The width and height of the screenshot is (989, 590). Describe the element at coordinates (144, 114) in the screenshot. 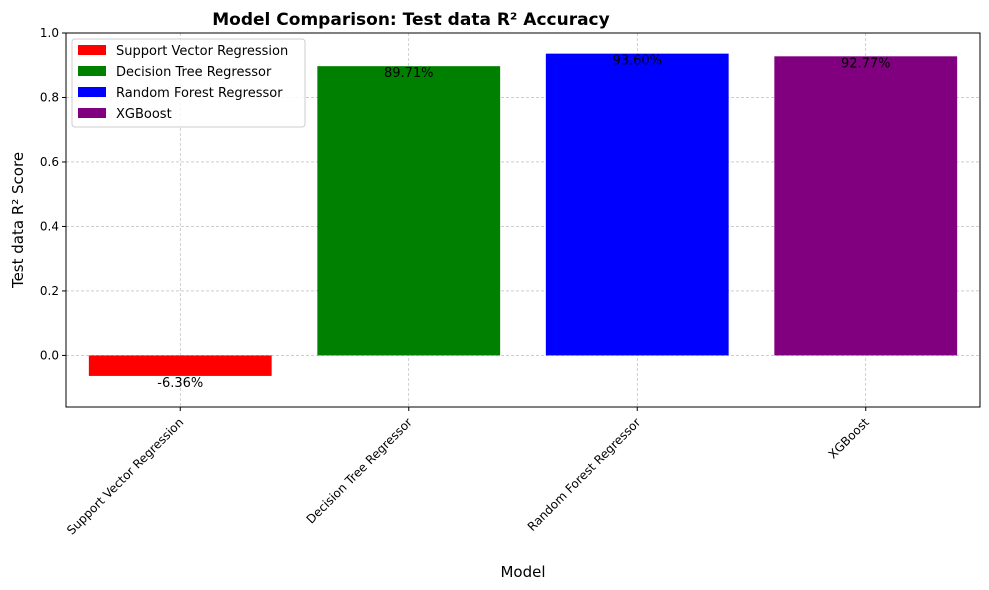

I see `legend-entry: XGBoost` at that location.